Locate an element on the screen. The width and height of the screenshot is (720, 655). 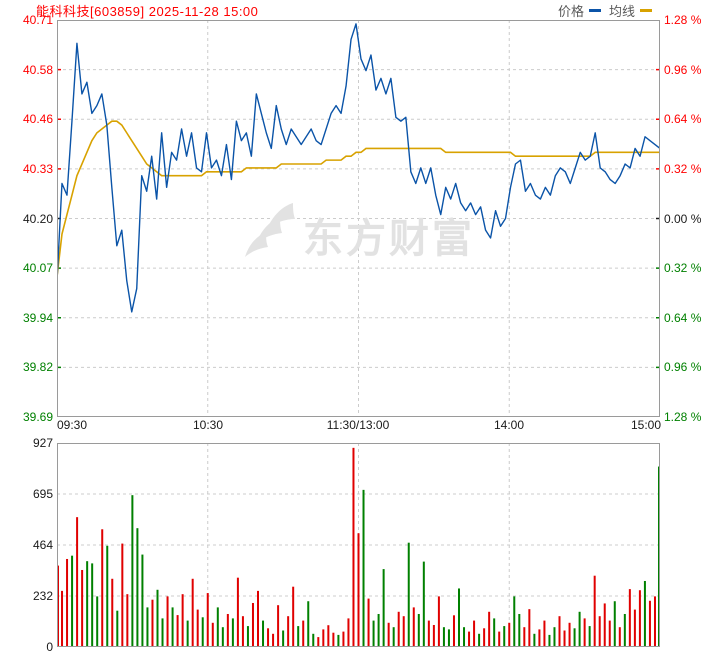
volume-axis-label: 232 is located at coordinates (42, 596).